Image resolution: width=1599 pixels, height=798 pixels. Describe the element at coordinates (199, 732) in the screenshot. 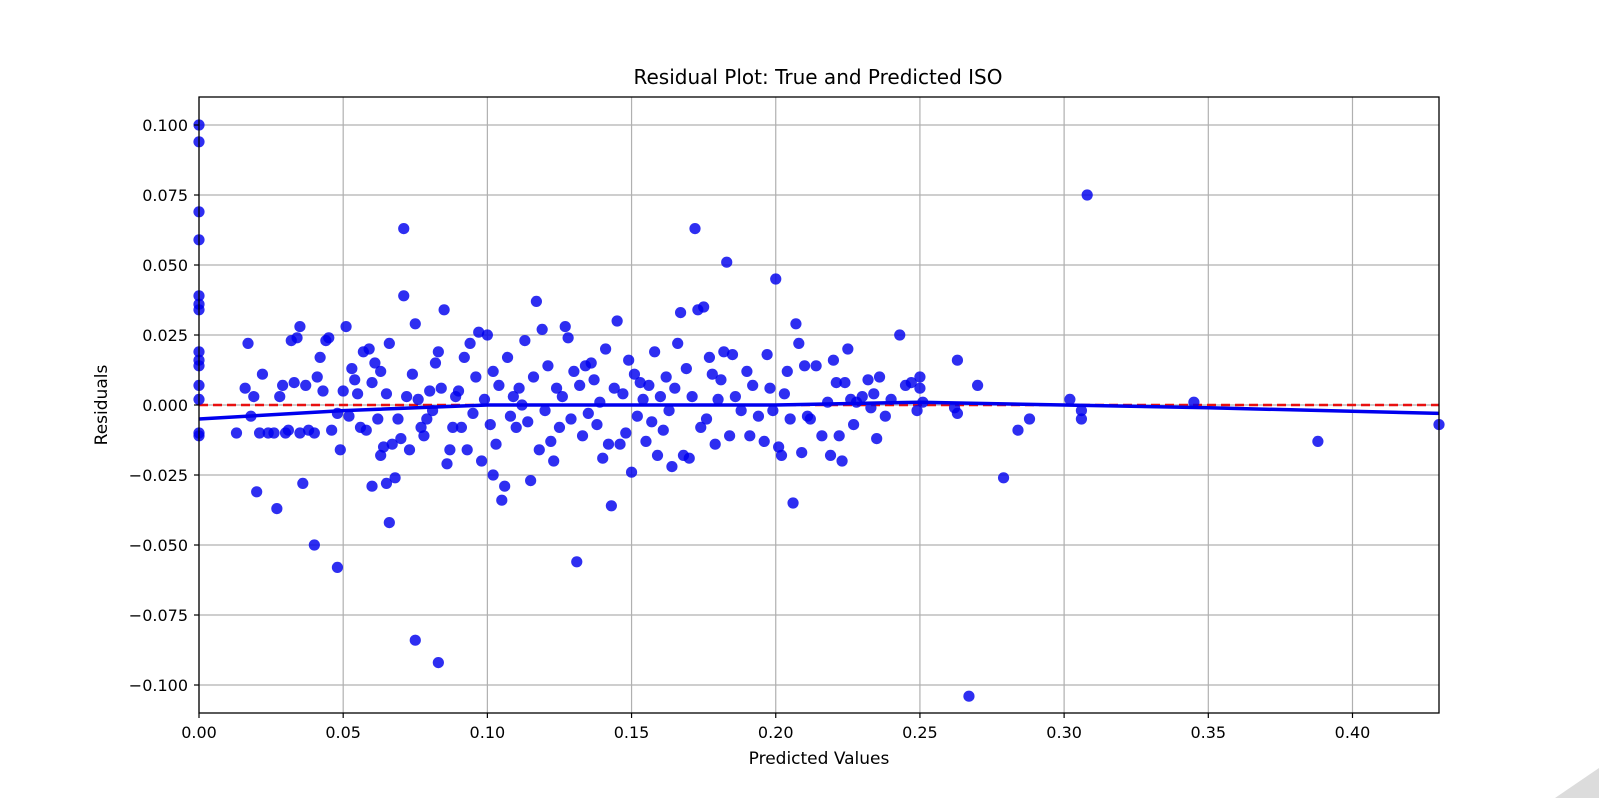

I see `x-tick-label: 0.00` at that location.